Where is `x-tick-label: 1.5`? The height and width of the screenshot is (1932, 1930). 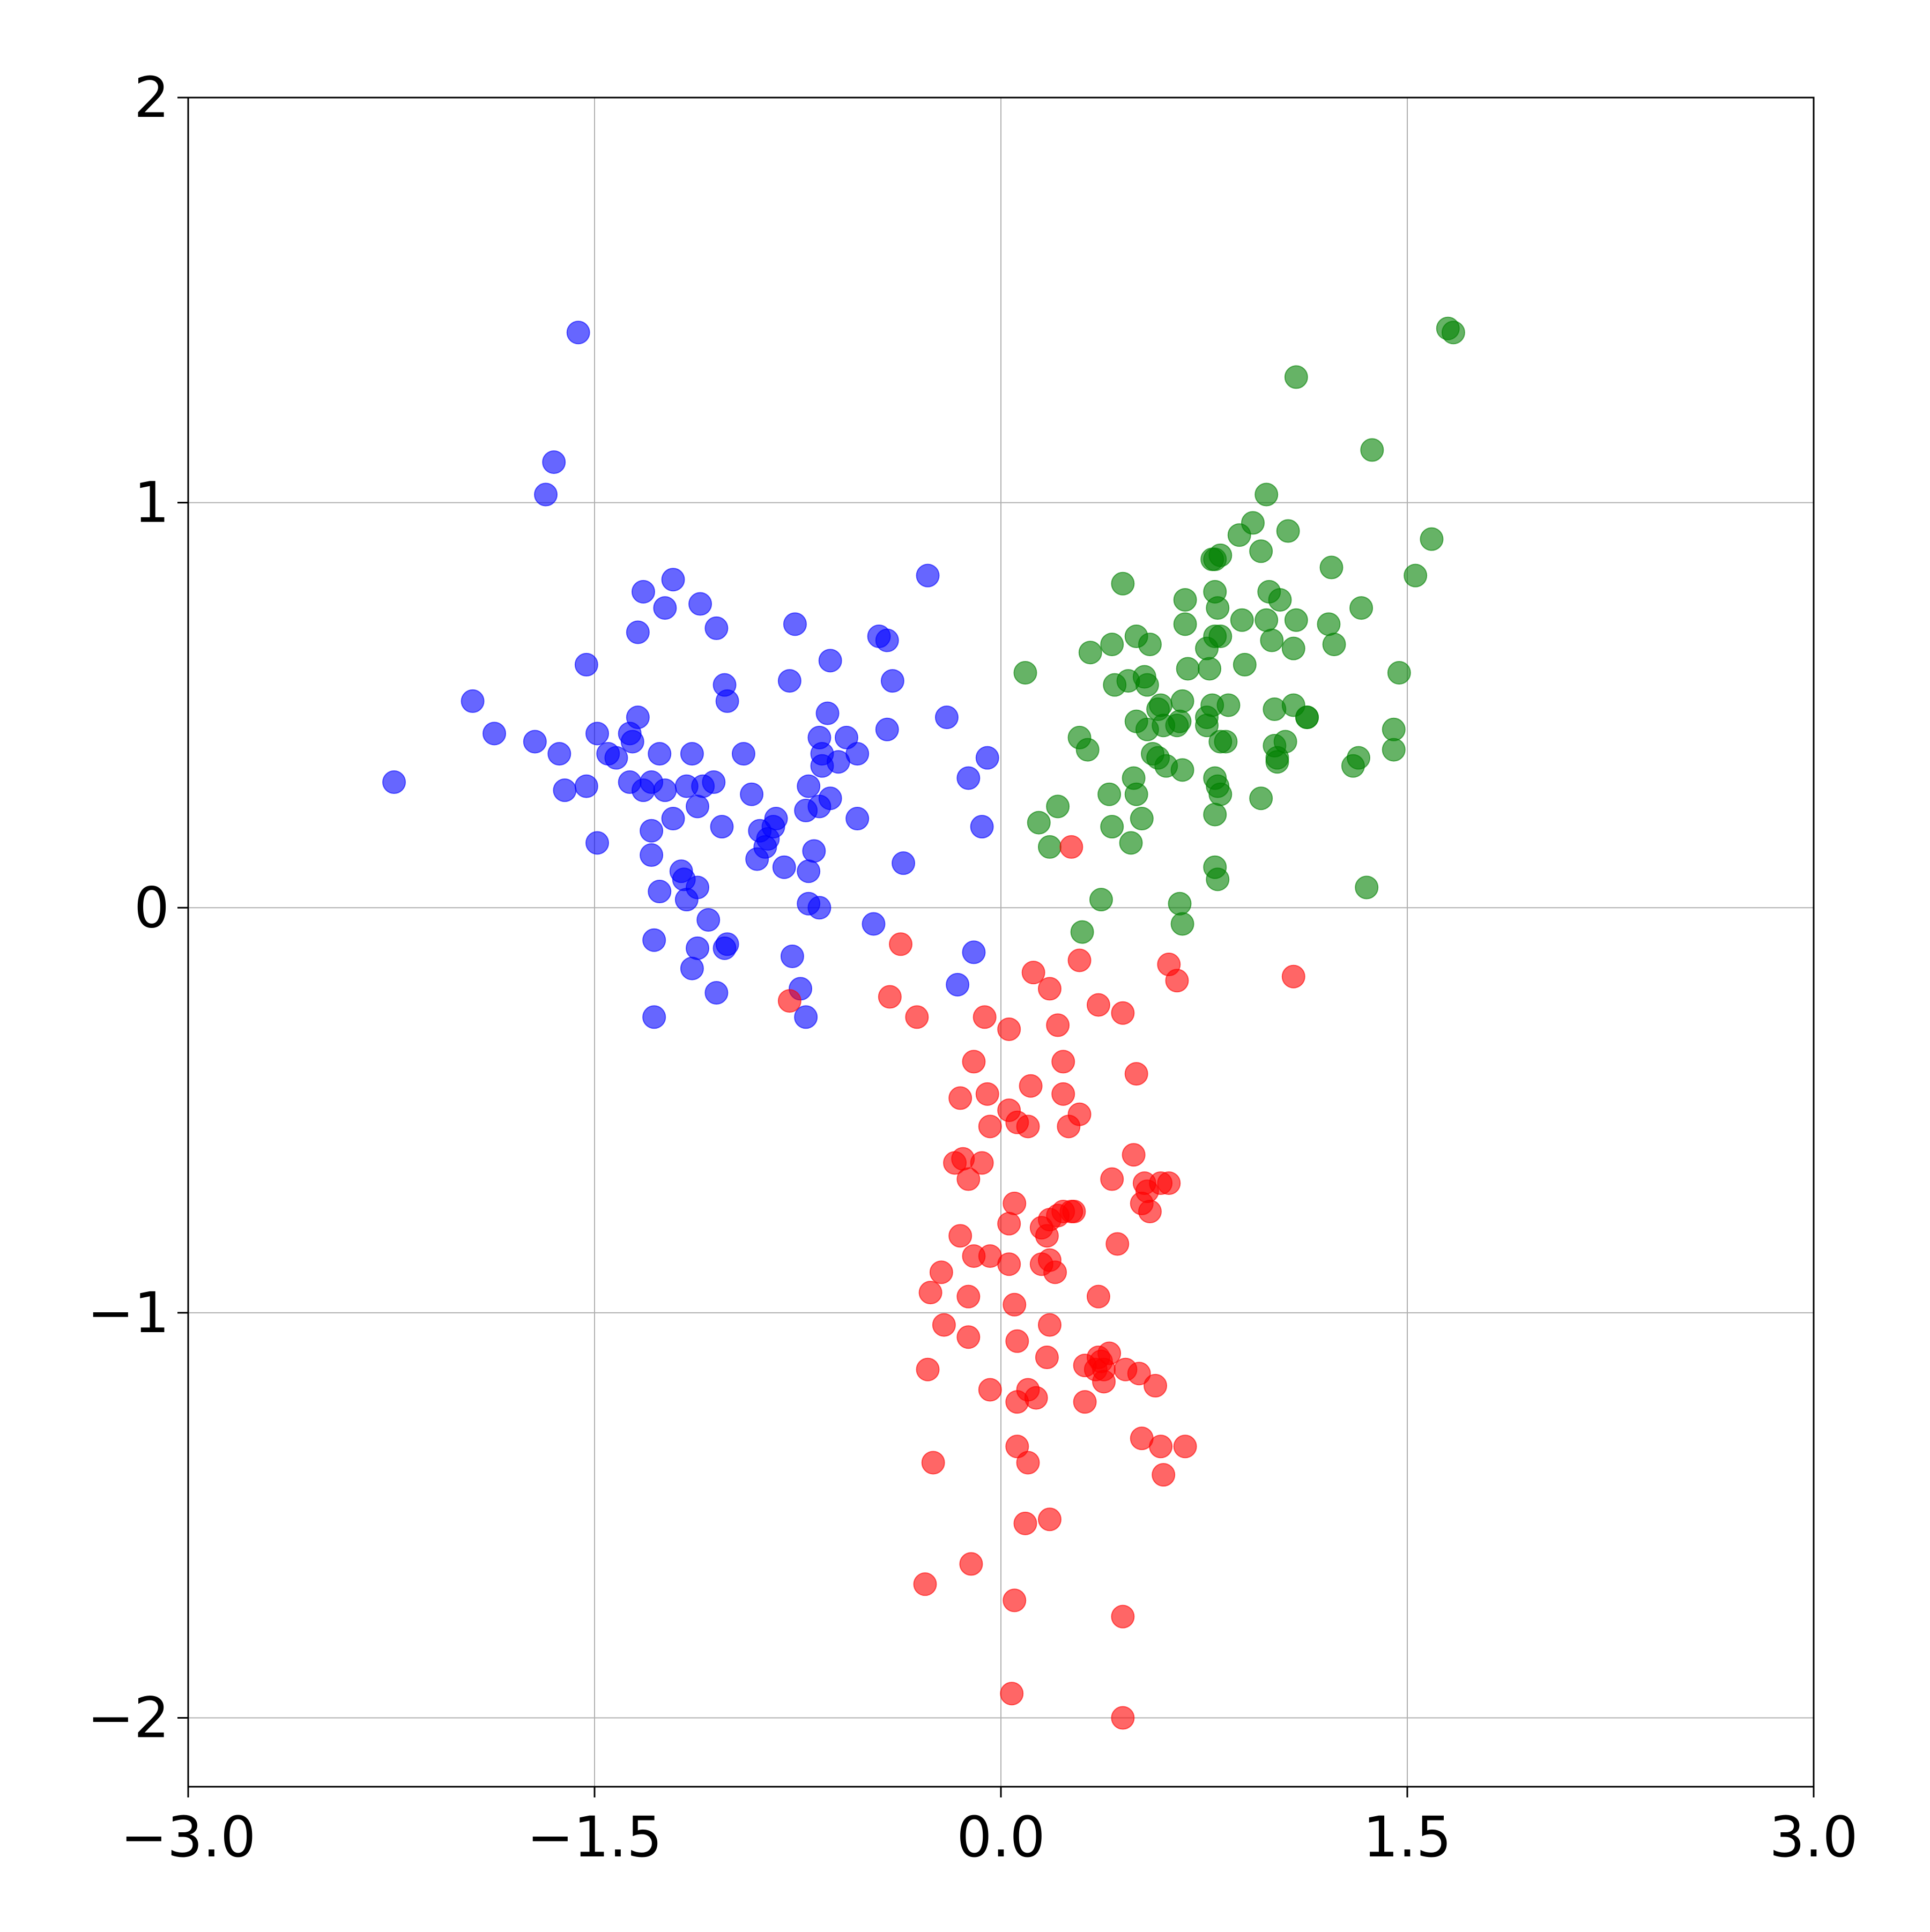 x-tick-label: 1.5 is located at coordinates (1407, 1837).